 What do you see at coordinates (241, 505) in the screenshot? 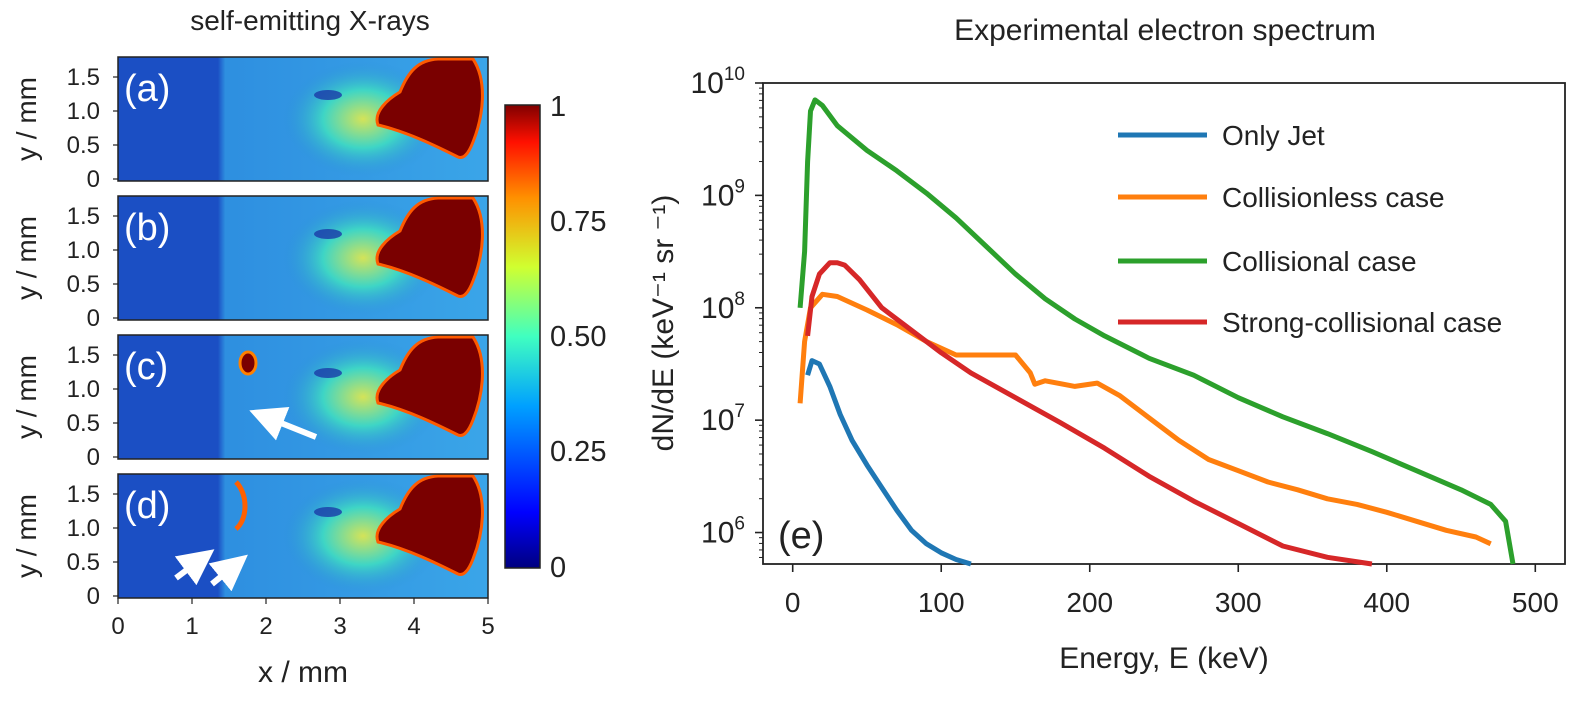
I see `shock-arc` at bounding box center [241, 505].